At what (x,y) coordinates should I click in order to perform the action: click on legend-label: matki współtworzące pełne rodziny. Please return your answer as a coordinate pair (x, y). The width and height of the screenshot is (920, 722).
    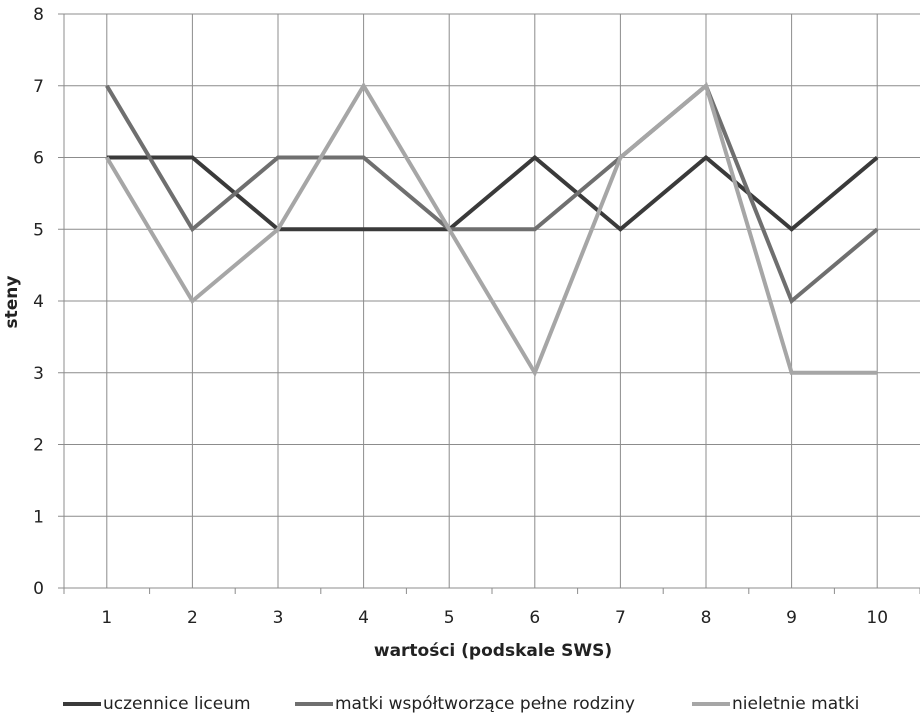
    Looking at the image, I should click on (485, 704).